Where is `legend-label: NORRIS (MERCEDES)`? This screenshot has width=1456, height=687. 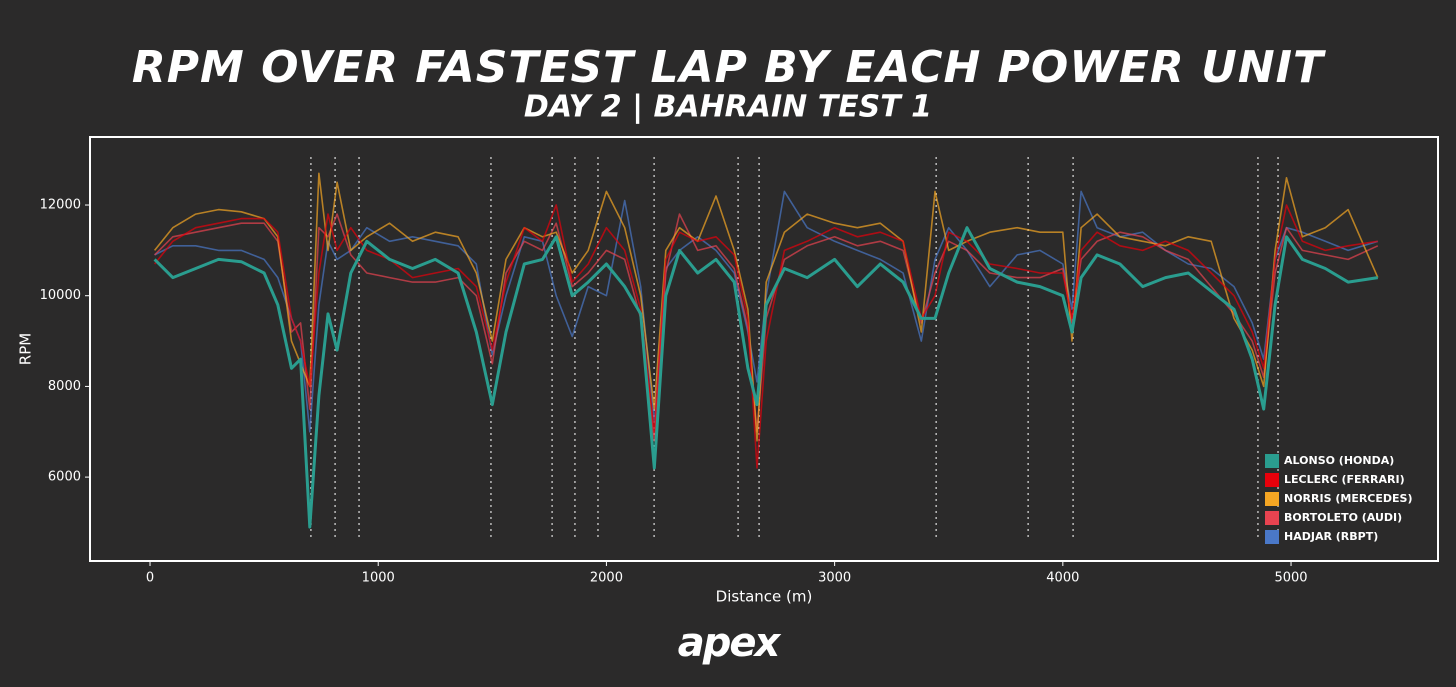 legend-label: NORRIS (MERCEDES) is located at coordinates (1348, 498).